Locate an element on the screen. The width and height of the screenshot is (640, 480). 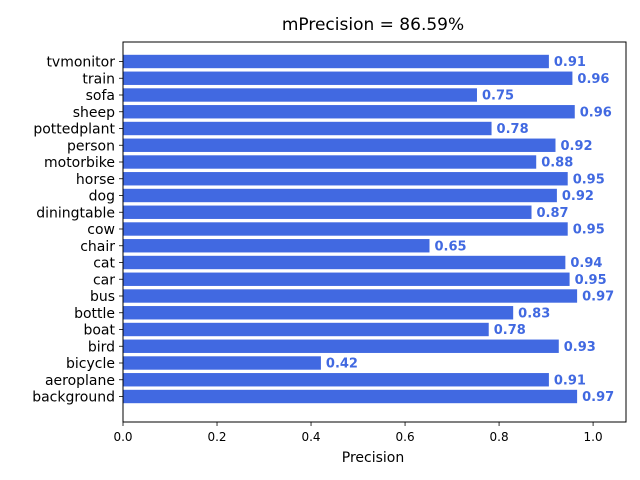
category-label-sofa: sofa is located at coordinates (100, 96).